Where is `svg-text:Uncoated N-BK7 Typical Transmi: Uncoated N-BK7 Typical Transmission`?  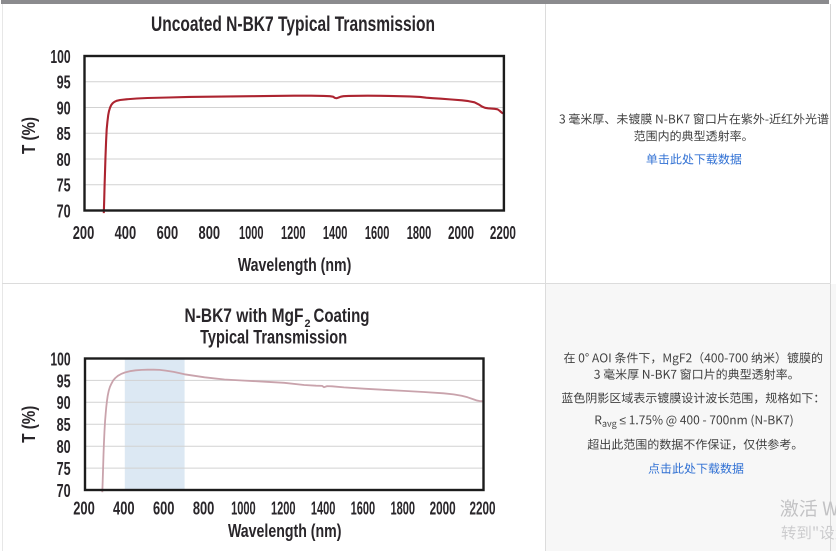
svg-text:Uncoated N-BK7 Typical Transmi: Uncoated N-BK7 Typical Transmission is located at coordinates (293, 24).